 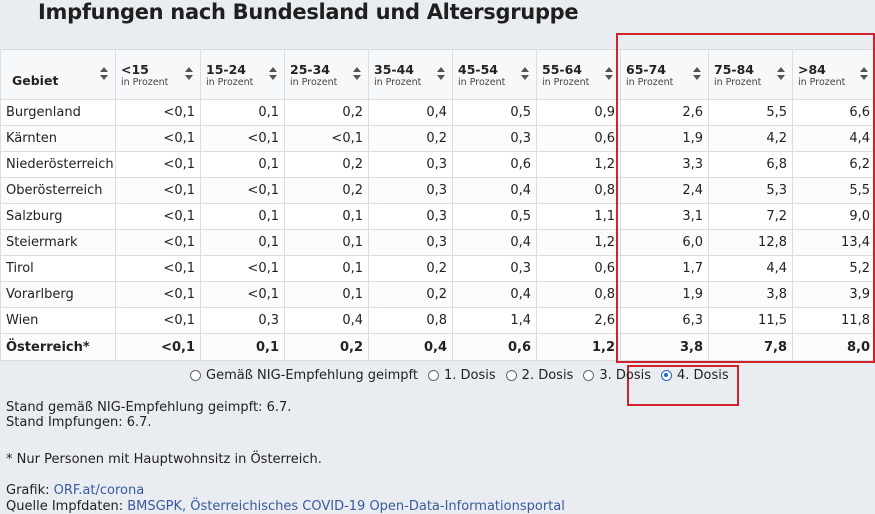 I want to click on value-cell: 4,4, so click(x=833, y=138).